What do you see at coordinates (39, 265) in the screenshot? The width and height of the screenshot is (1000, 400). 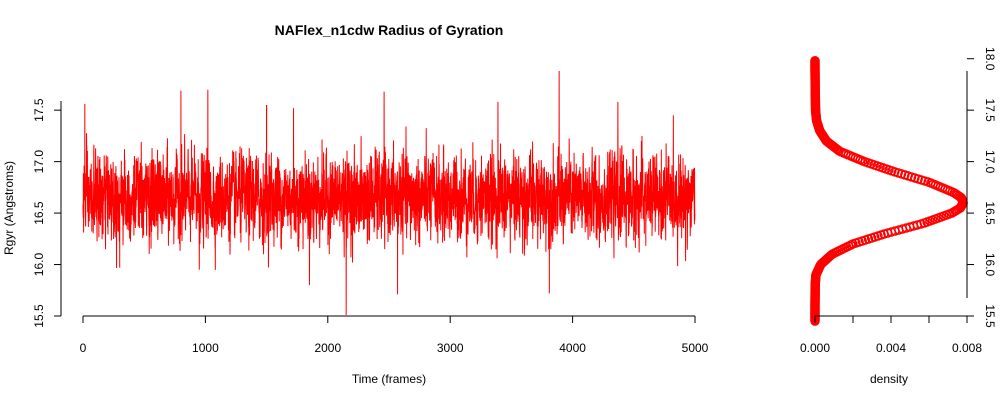 I see `y-tick-label: 16.0` at bounding box center [39, 265].